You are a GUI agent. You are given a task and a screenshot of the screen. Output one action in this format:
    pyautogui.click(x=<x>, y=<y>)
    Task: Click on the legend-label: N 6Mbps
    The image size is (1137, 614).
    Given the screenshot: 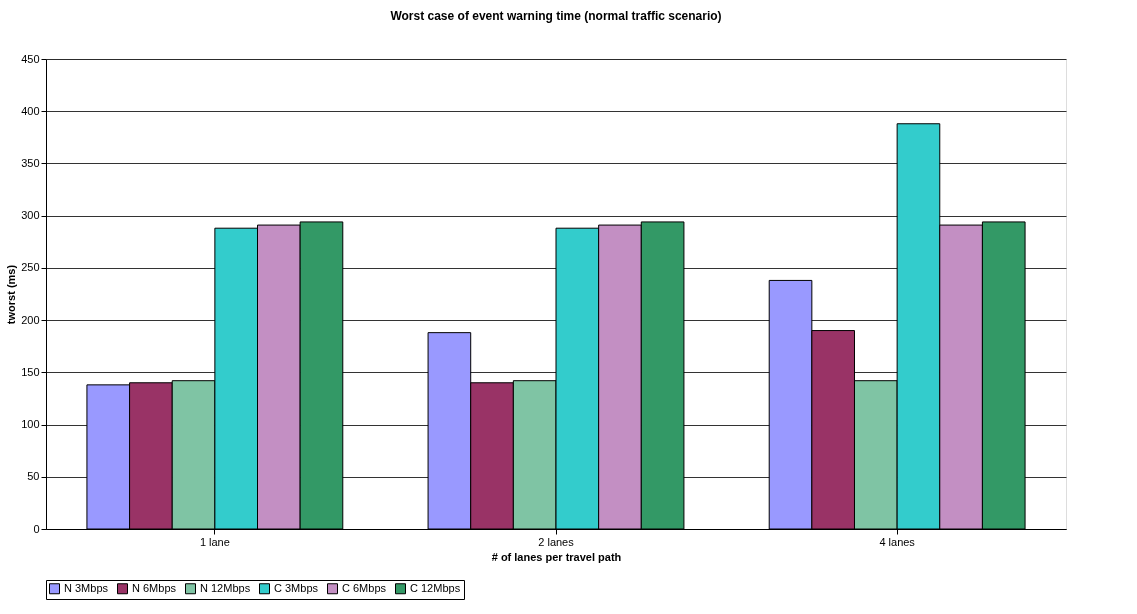 What is the action you would take?
    pyautogui.click(x=154, y=587)
    